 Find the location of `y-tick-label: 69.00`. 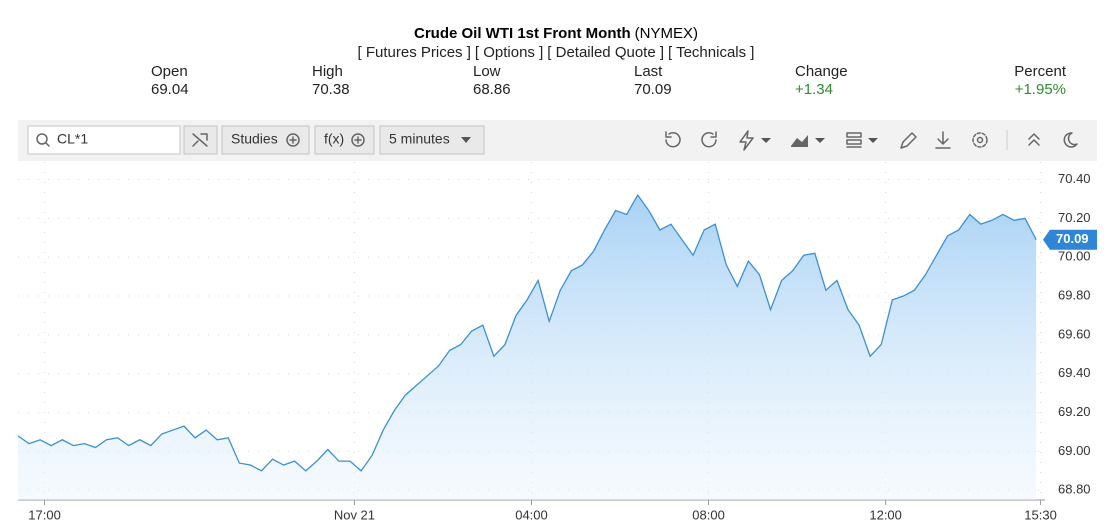

y-tick-label: 69.00 is located at coordinates (1074, 450).